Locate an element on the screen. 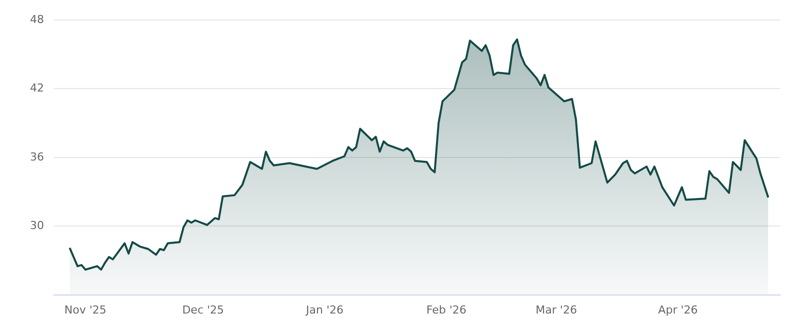 Image resolution: width=800 pixels, height=324 pixels. x-tick-label: Mar '26 is located at coordinates (556, 309).